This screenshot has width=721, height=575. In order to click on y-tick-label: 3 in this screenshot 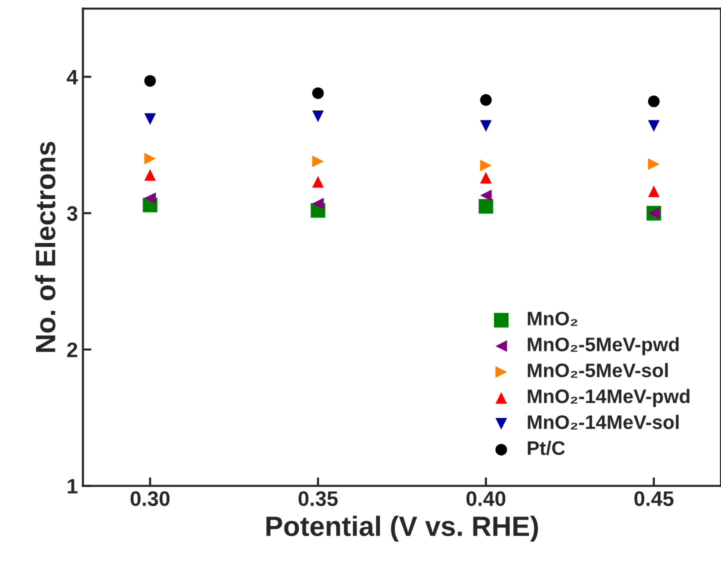, I will do `click(72, 213)`.